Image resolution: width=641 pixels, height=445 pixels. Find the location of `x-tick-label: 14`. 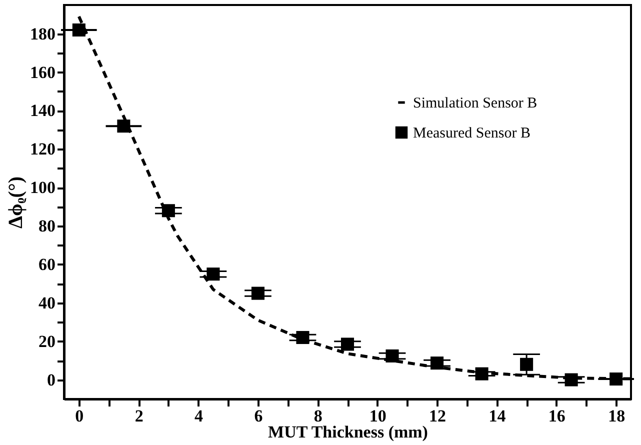

x-tick-label: 14 is located at coordinates (497, 416).